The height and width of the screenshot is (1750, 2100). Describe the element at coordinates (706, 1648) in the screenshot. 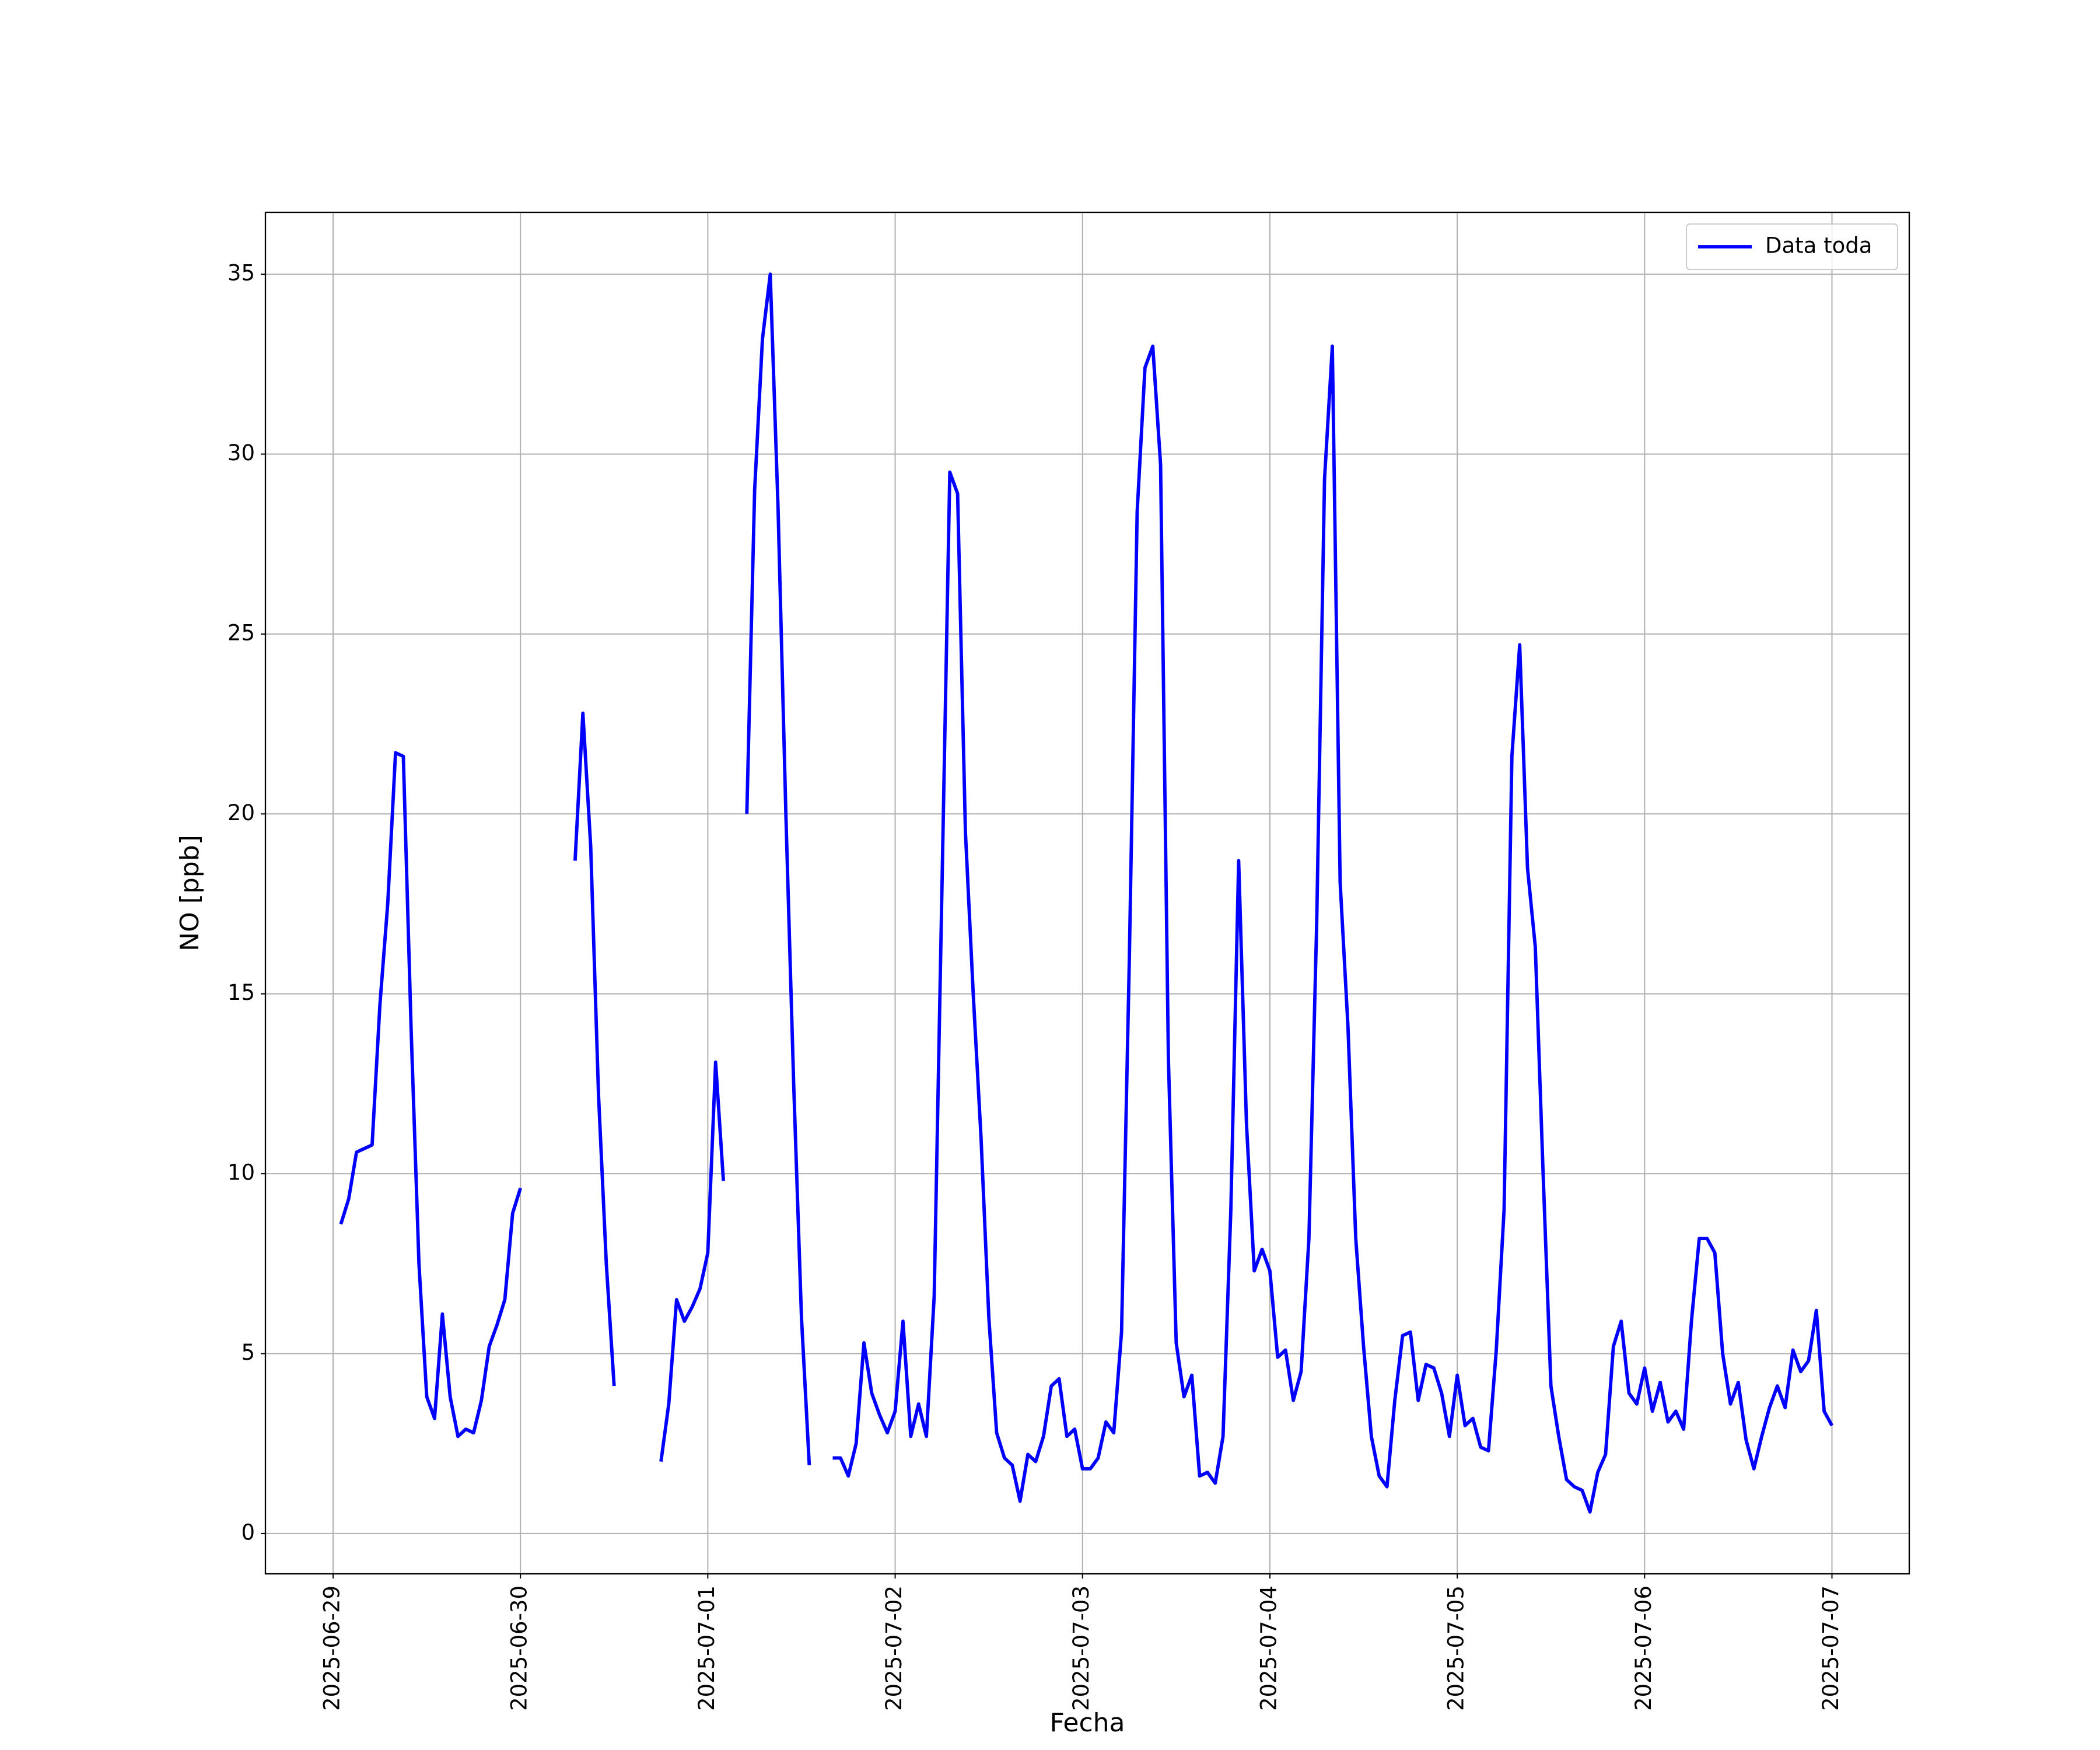

I see `x-tick-label: 2025-07-01` at that location.